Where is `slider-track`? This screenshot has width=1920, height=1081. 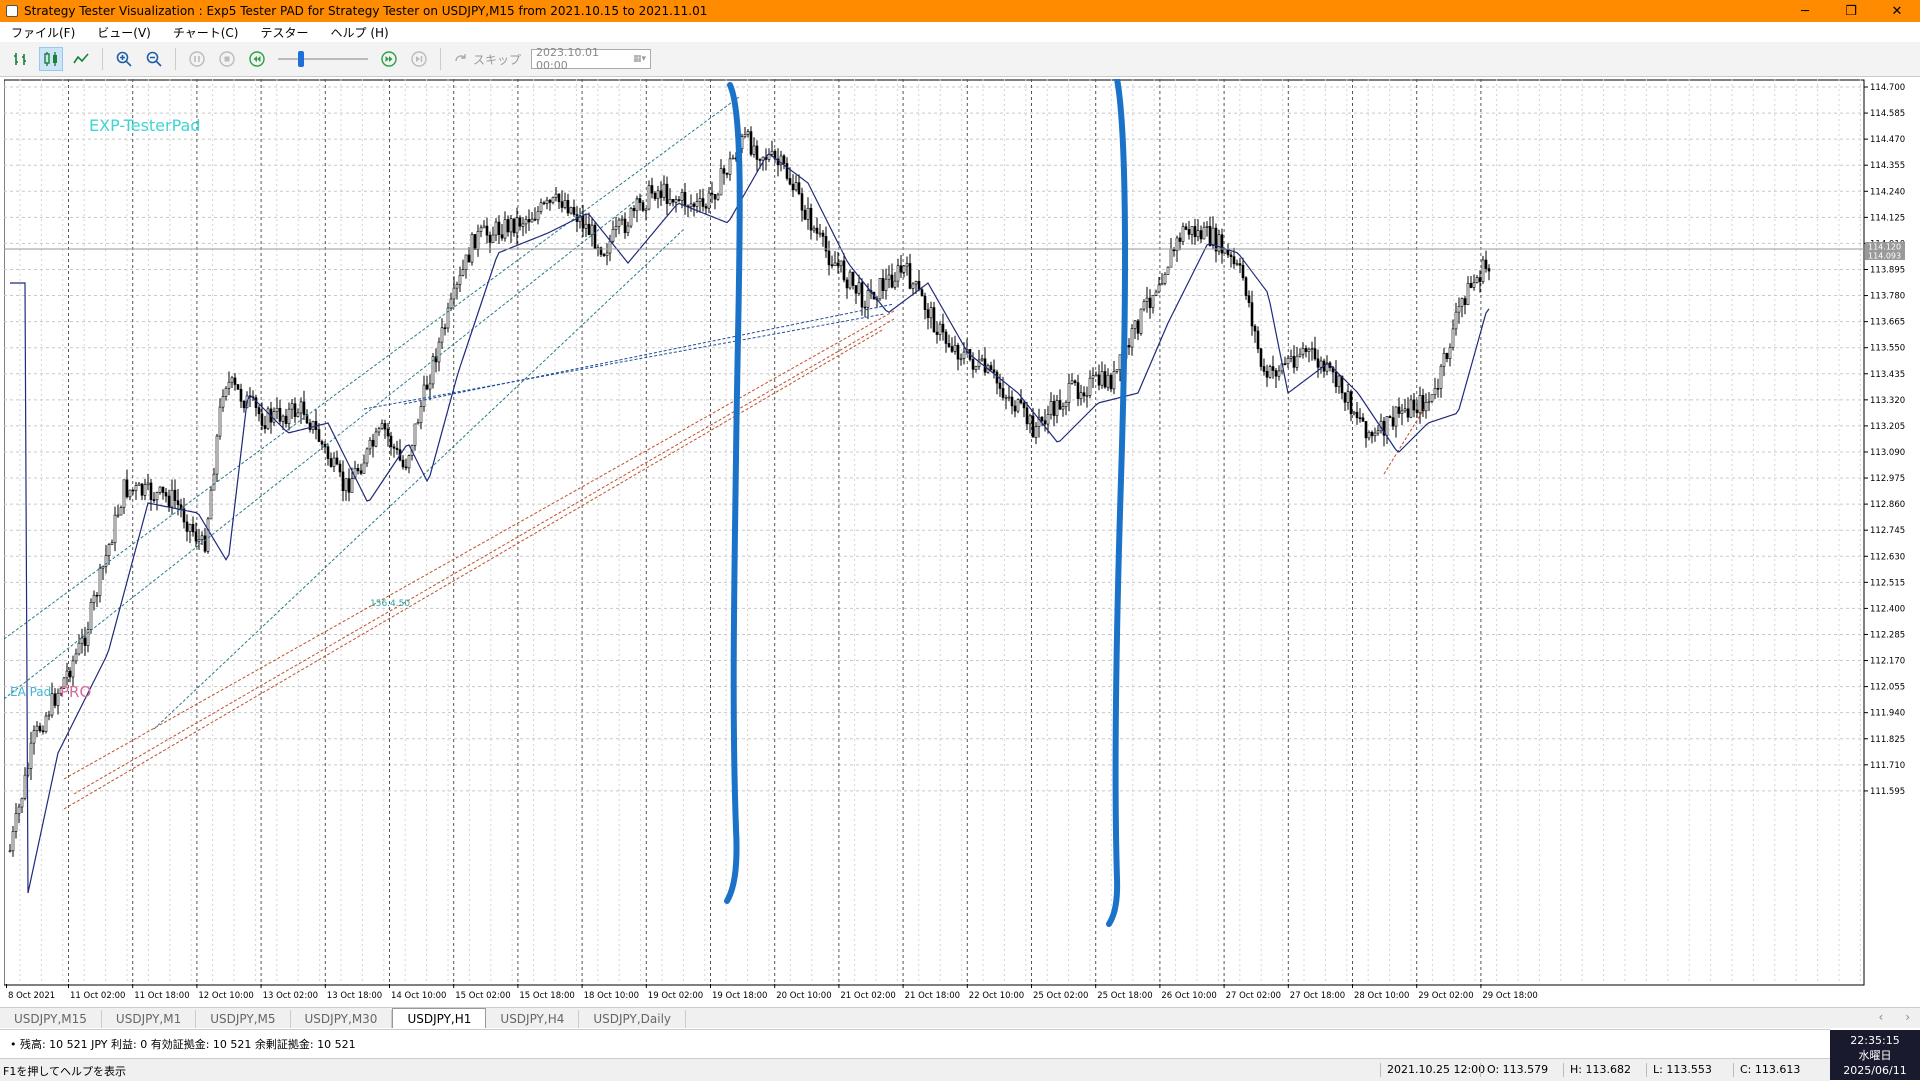
slider-track is located at coordinates (323, 59).